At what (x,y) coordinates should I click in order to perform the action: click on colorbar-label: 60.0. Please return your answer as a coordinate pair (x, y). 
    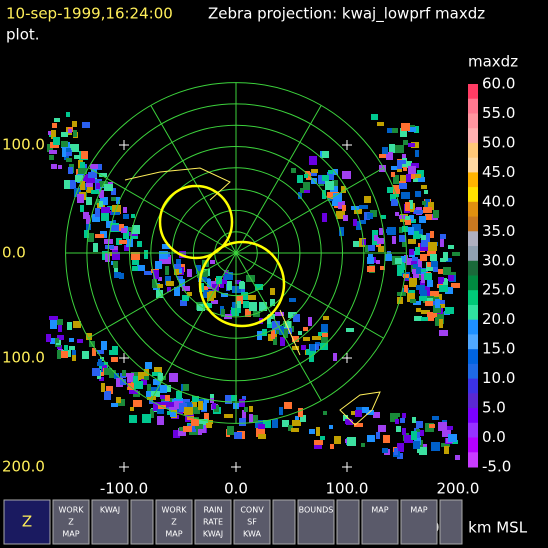
    Looking at the image, I should click on (498, 84).